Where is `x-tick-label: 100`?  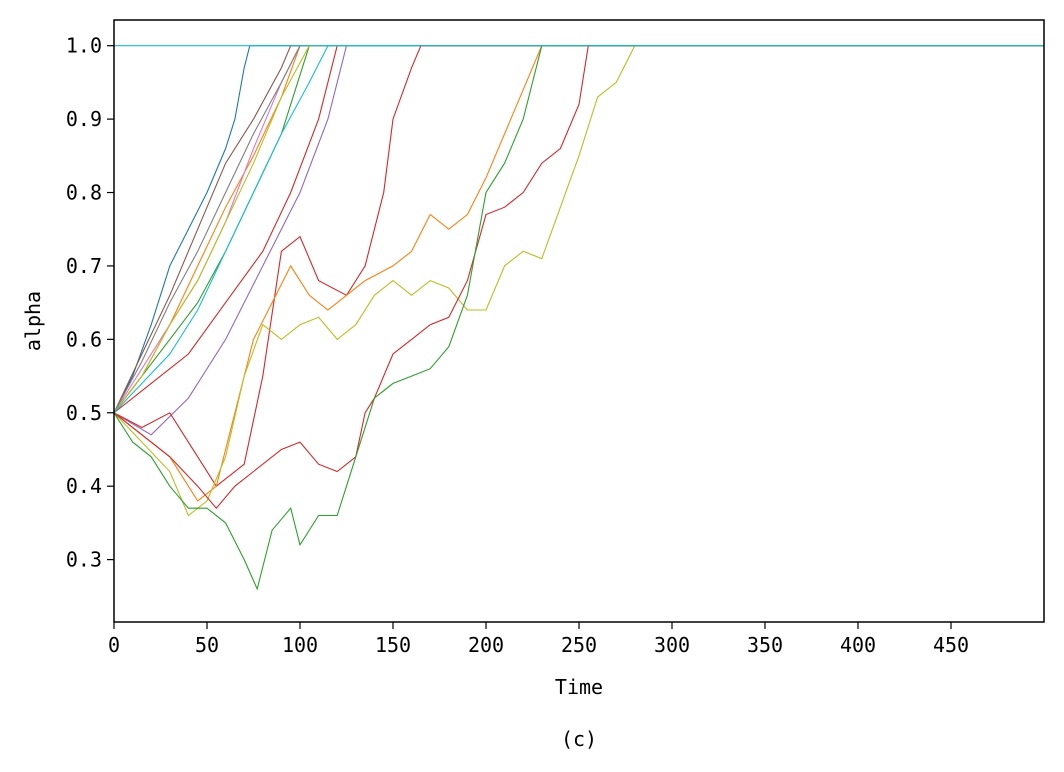
x-tick-label: 100 is located at coordinates (300, 645).